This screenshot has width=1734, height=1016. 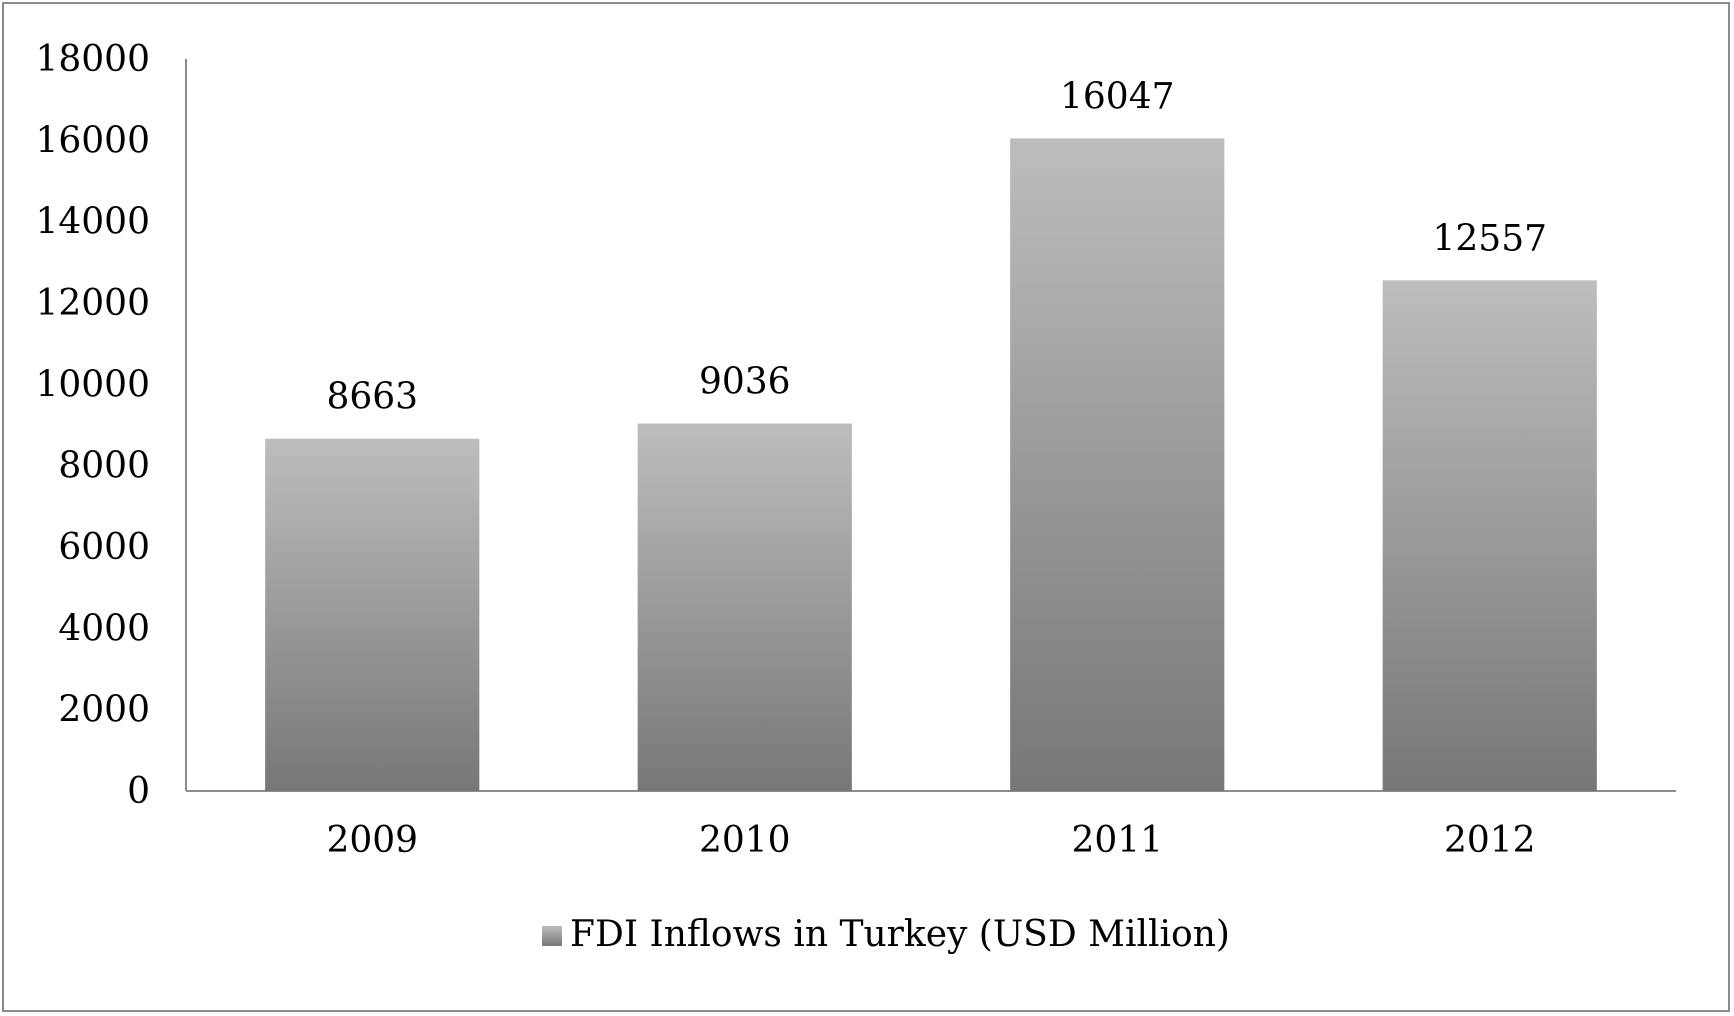 I want to click on y-tick-label: 14000, so click(x=92, y=222).